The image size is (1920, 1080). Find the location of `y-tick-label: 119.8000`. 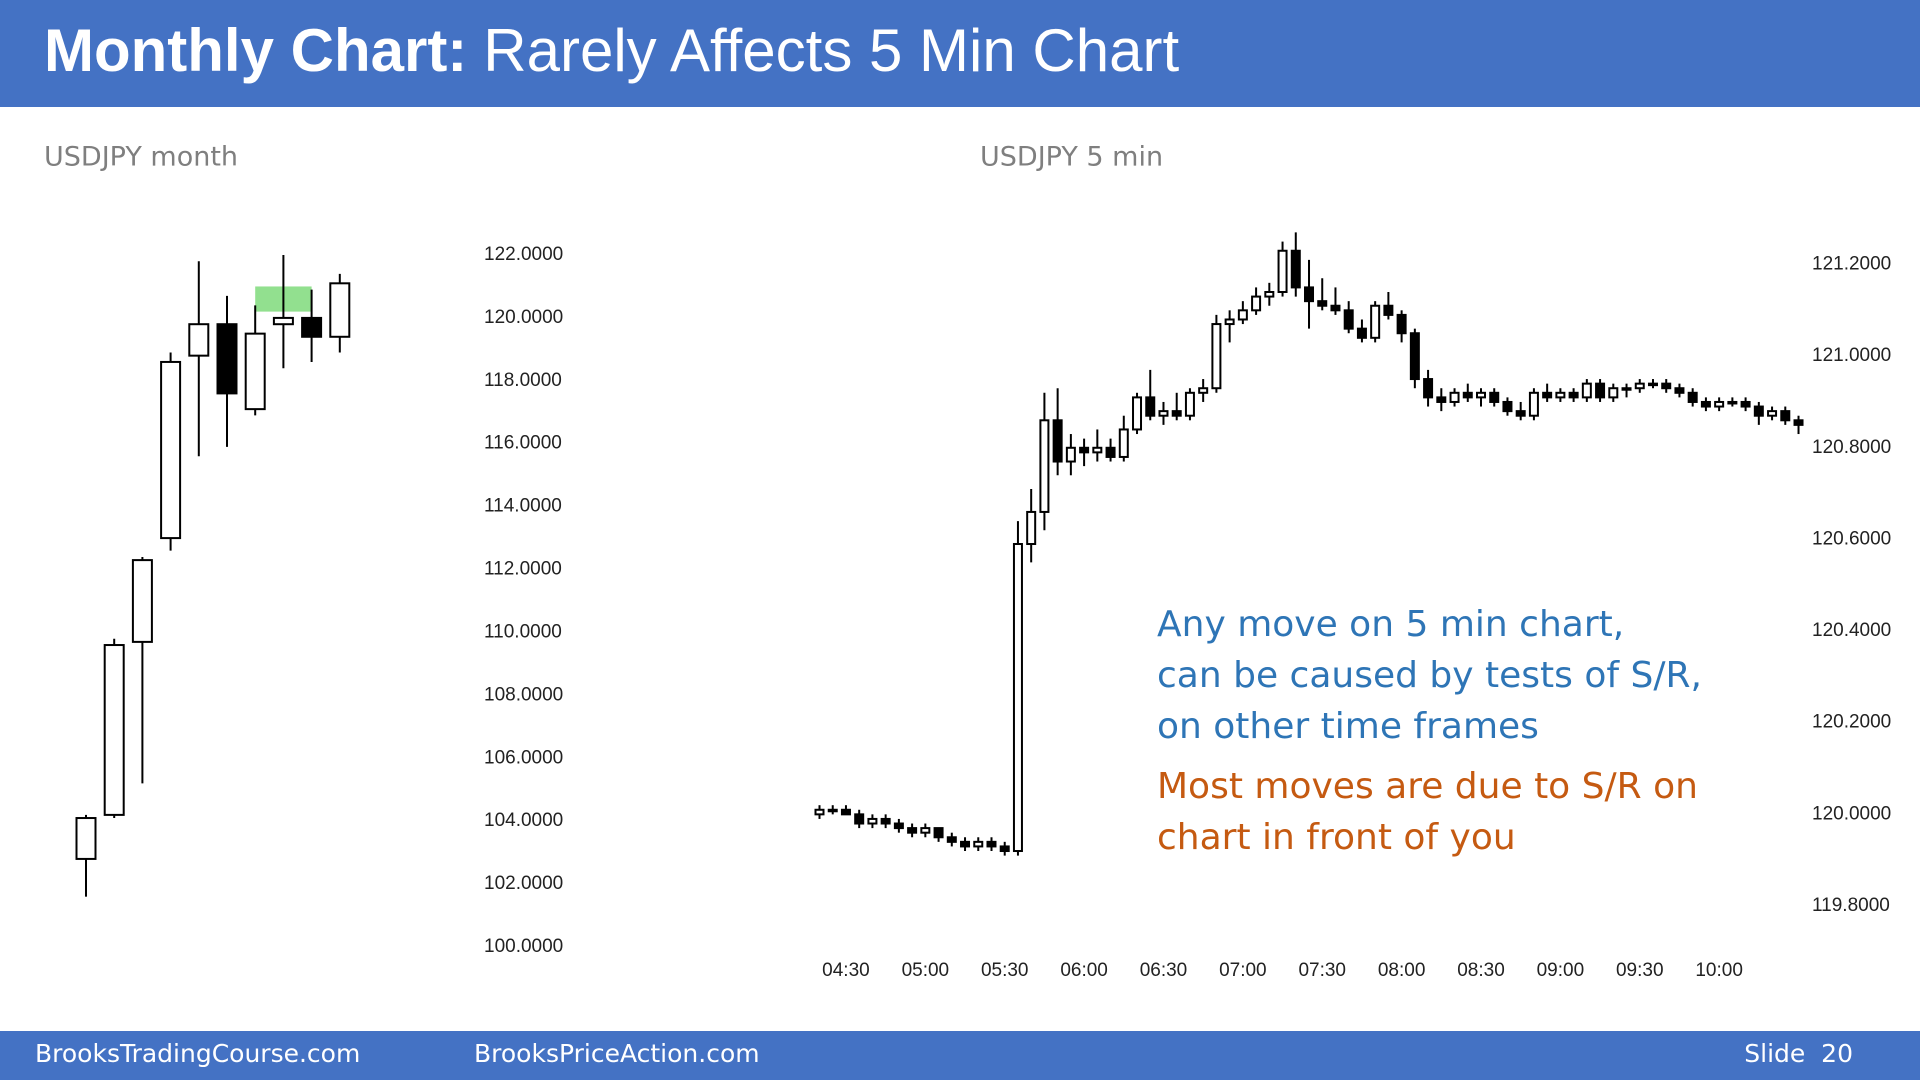

y-tick-label: 119.8000 is located at coordinates (1851, 905).